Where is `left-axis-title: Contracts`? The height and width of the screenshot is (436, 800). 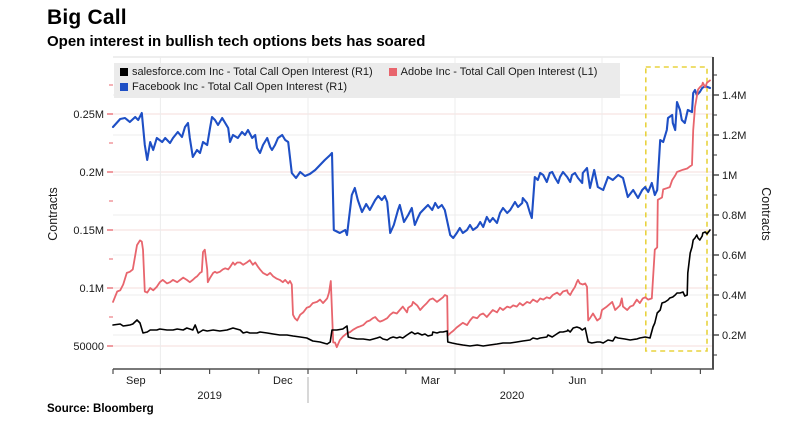
left-axis-title: Contracts is located at coordinates (53, 214).